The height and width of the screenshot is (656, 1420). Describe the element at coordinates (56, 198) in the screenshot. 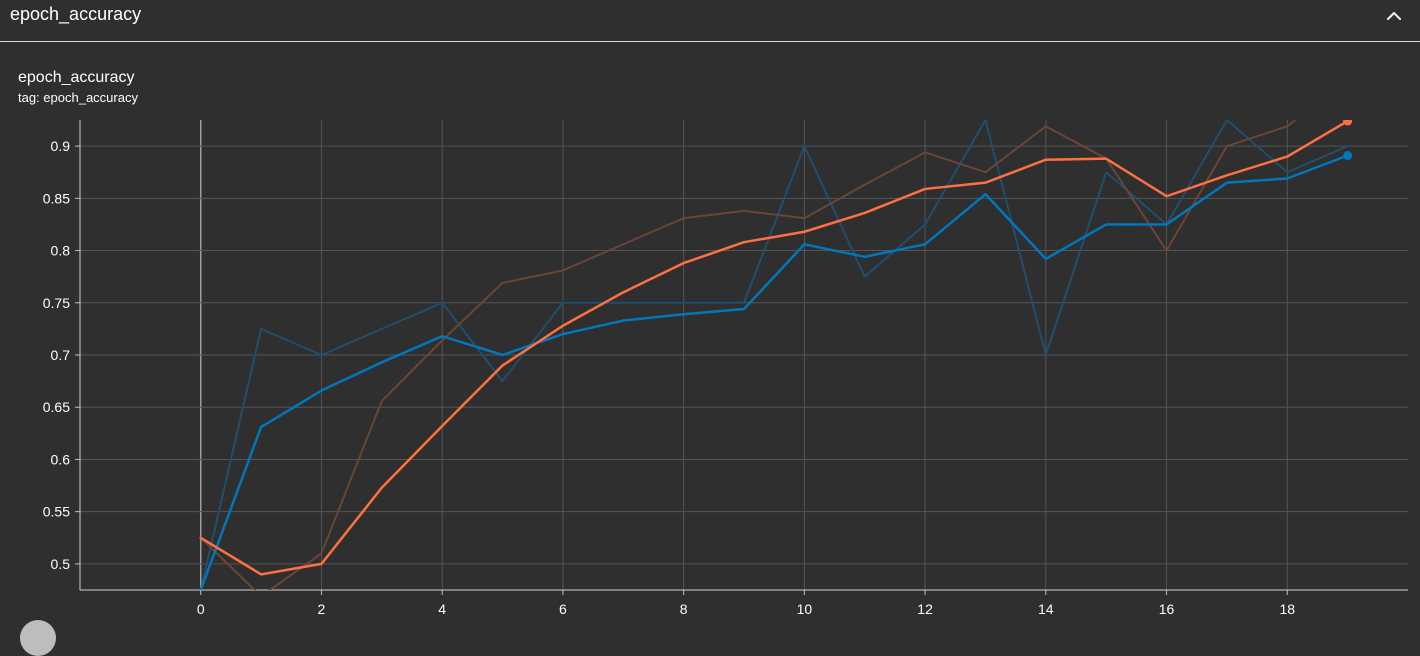

I see `y-tick-label: 0.85` at that location.